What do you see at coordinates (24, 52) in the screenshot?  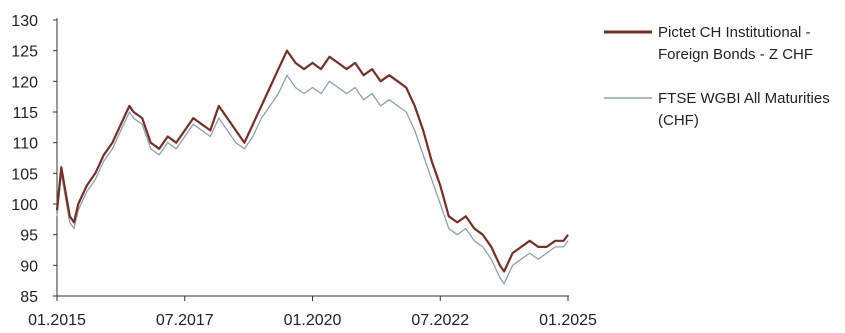 I see `y-tick-label: 125` at bounding box center [24, 52].